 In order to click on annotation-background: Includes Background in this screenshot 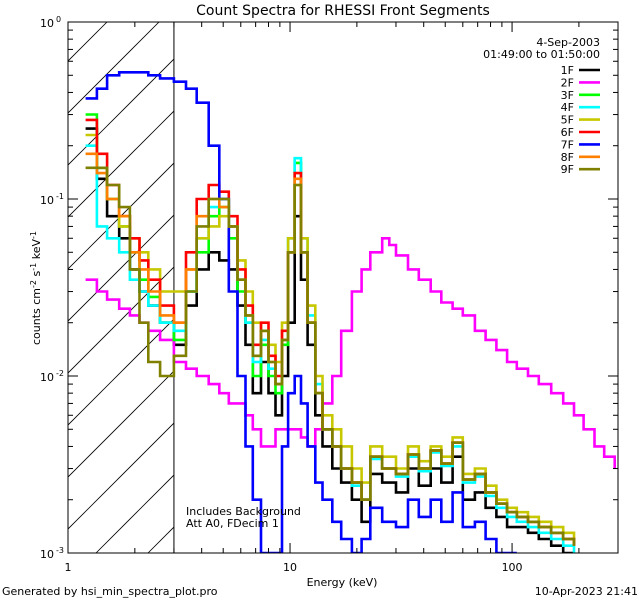, I will do `click(243, 511)`.